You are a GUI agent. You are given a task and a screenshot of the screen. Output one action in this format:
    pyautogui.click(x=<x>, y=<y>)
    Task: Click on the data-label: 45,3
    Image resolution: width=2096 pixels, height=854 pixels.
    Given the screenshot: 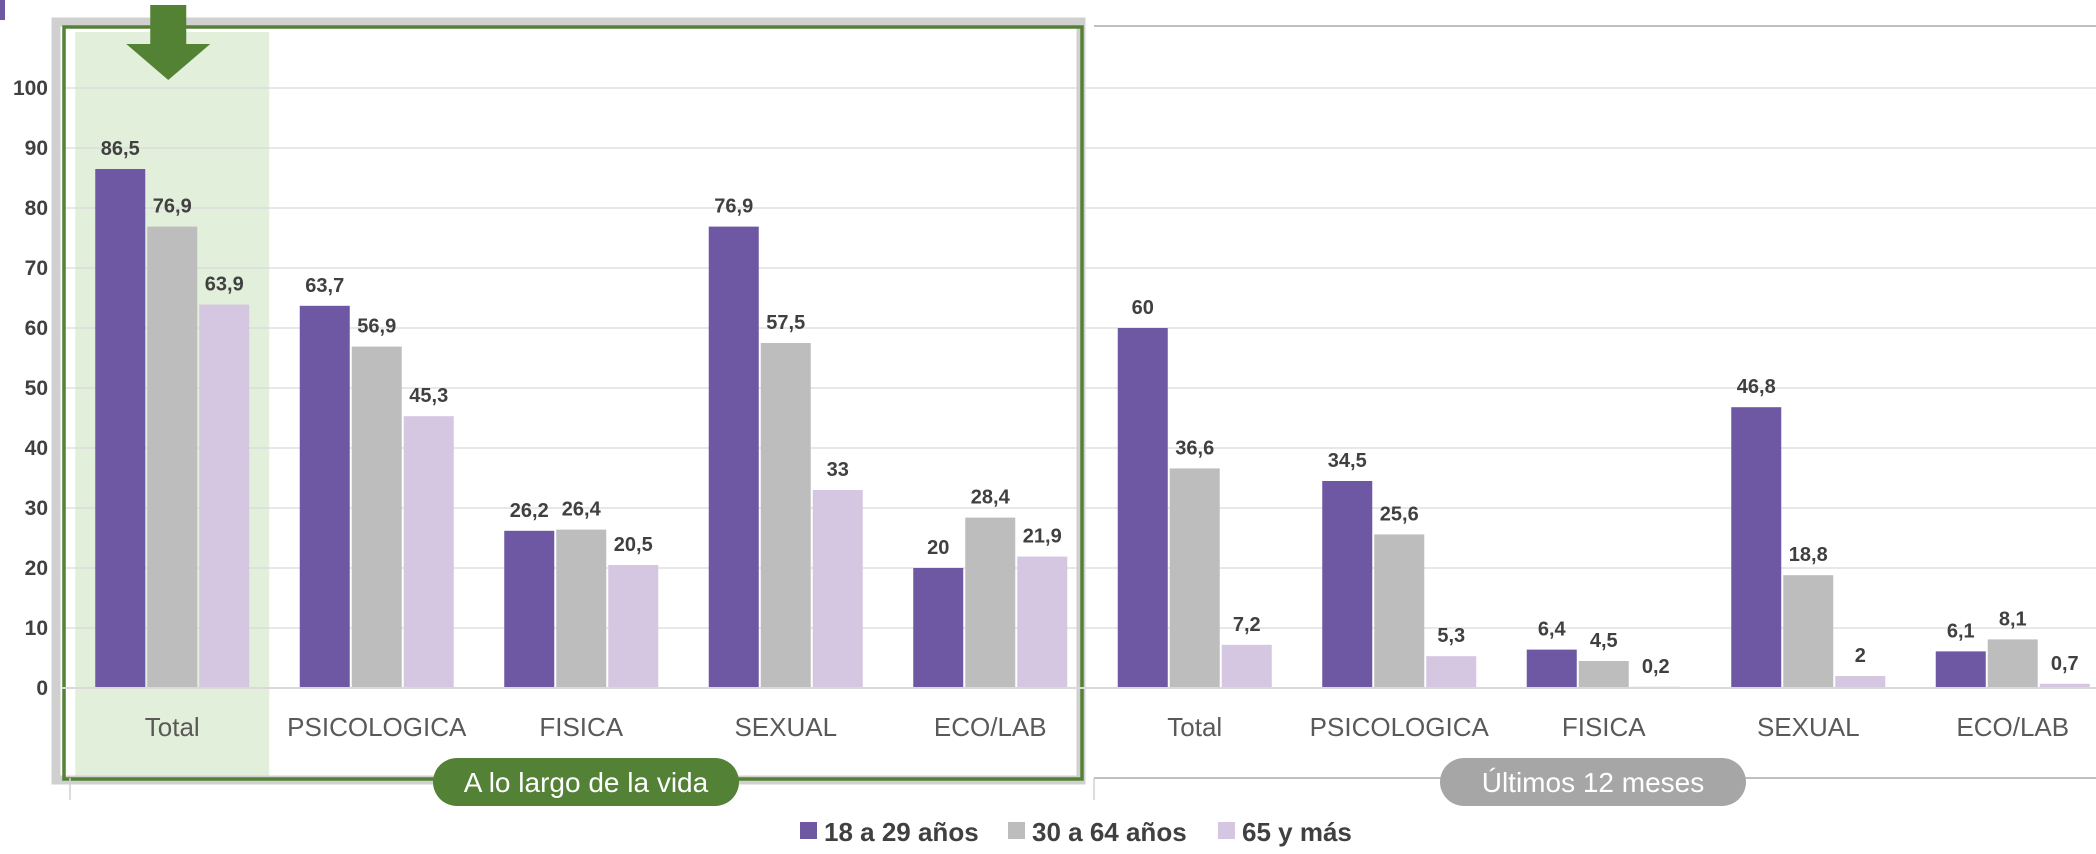 What is the action you would take?
    pyautogui.click(x=428, y=396)
    